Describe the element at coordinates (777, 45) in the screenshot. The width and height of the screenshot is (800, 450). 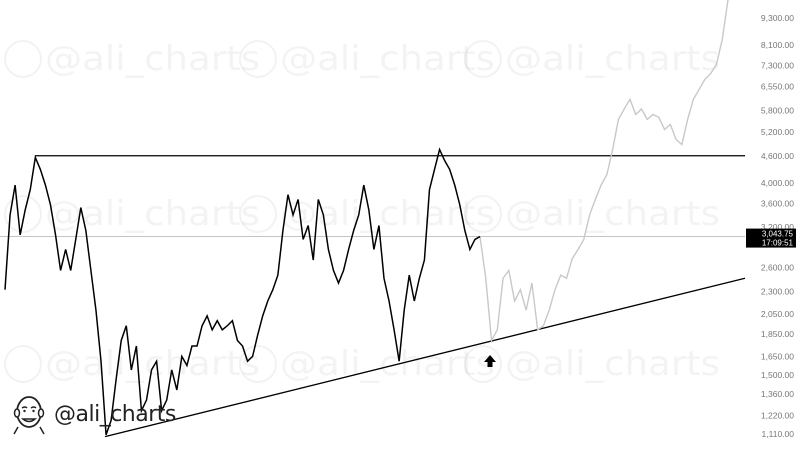
I see `y-tick-label: 8,100.00` at that location.